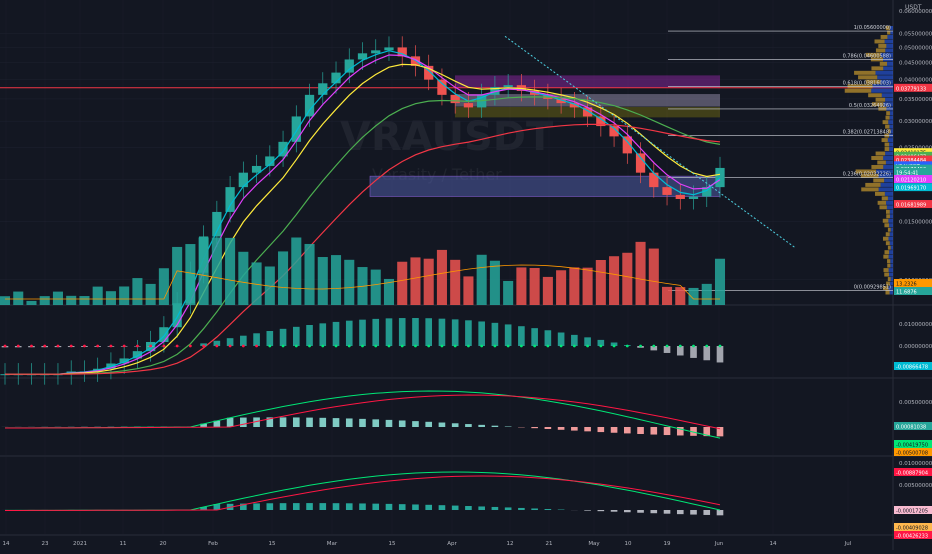 This screenshot has height=554, width=932. I want to click on volume-tag: 11.6876, so click(906, 293).